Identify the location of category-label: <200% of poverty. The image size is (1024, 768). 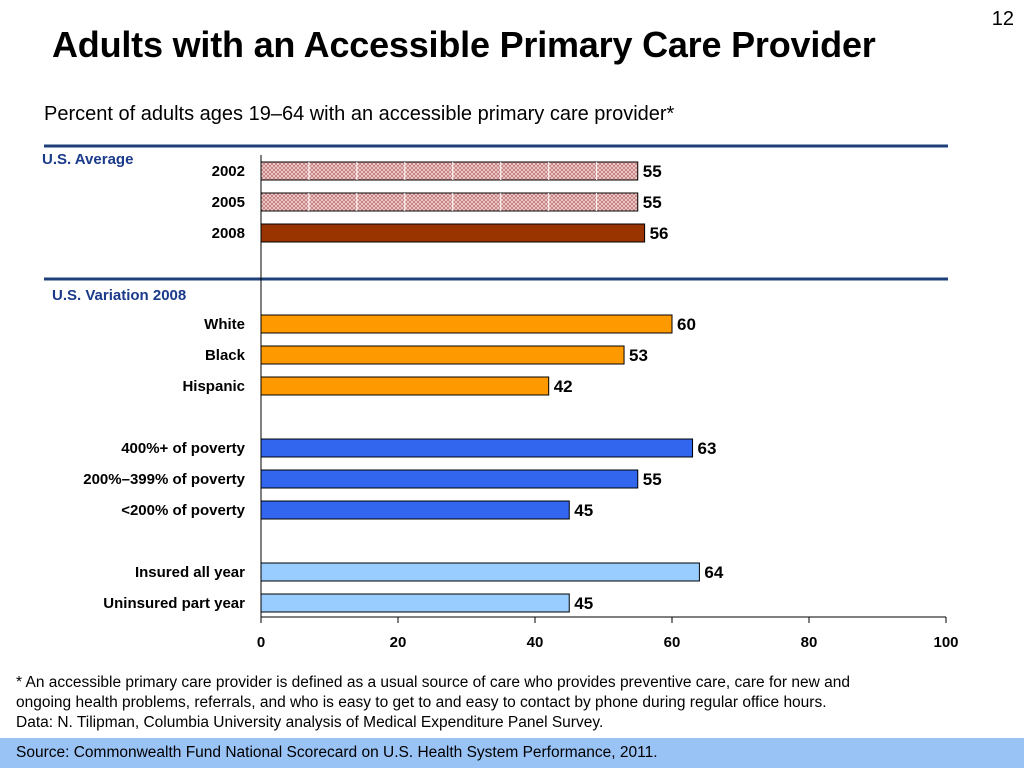
(183, 510).